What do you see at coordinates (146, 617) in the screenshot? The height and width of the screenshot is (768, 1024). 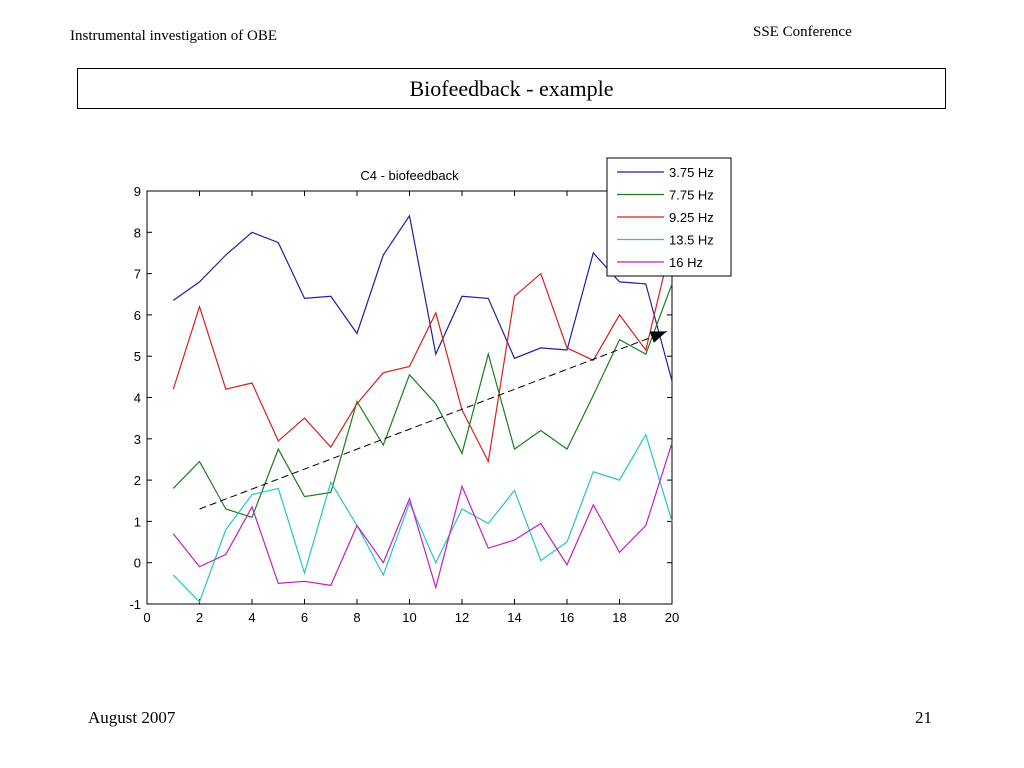 I see `x-tick-label: 0` at bounding box center [146, 617].